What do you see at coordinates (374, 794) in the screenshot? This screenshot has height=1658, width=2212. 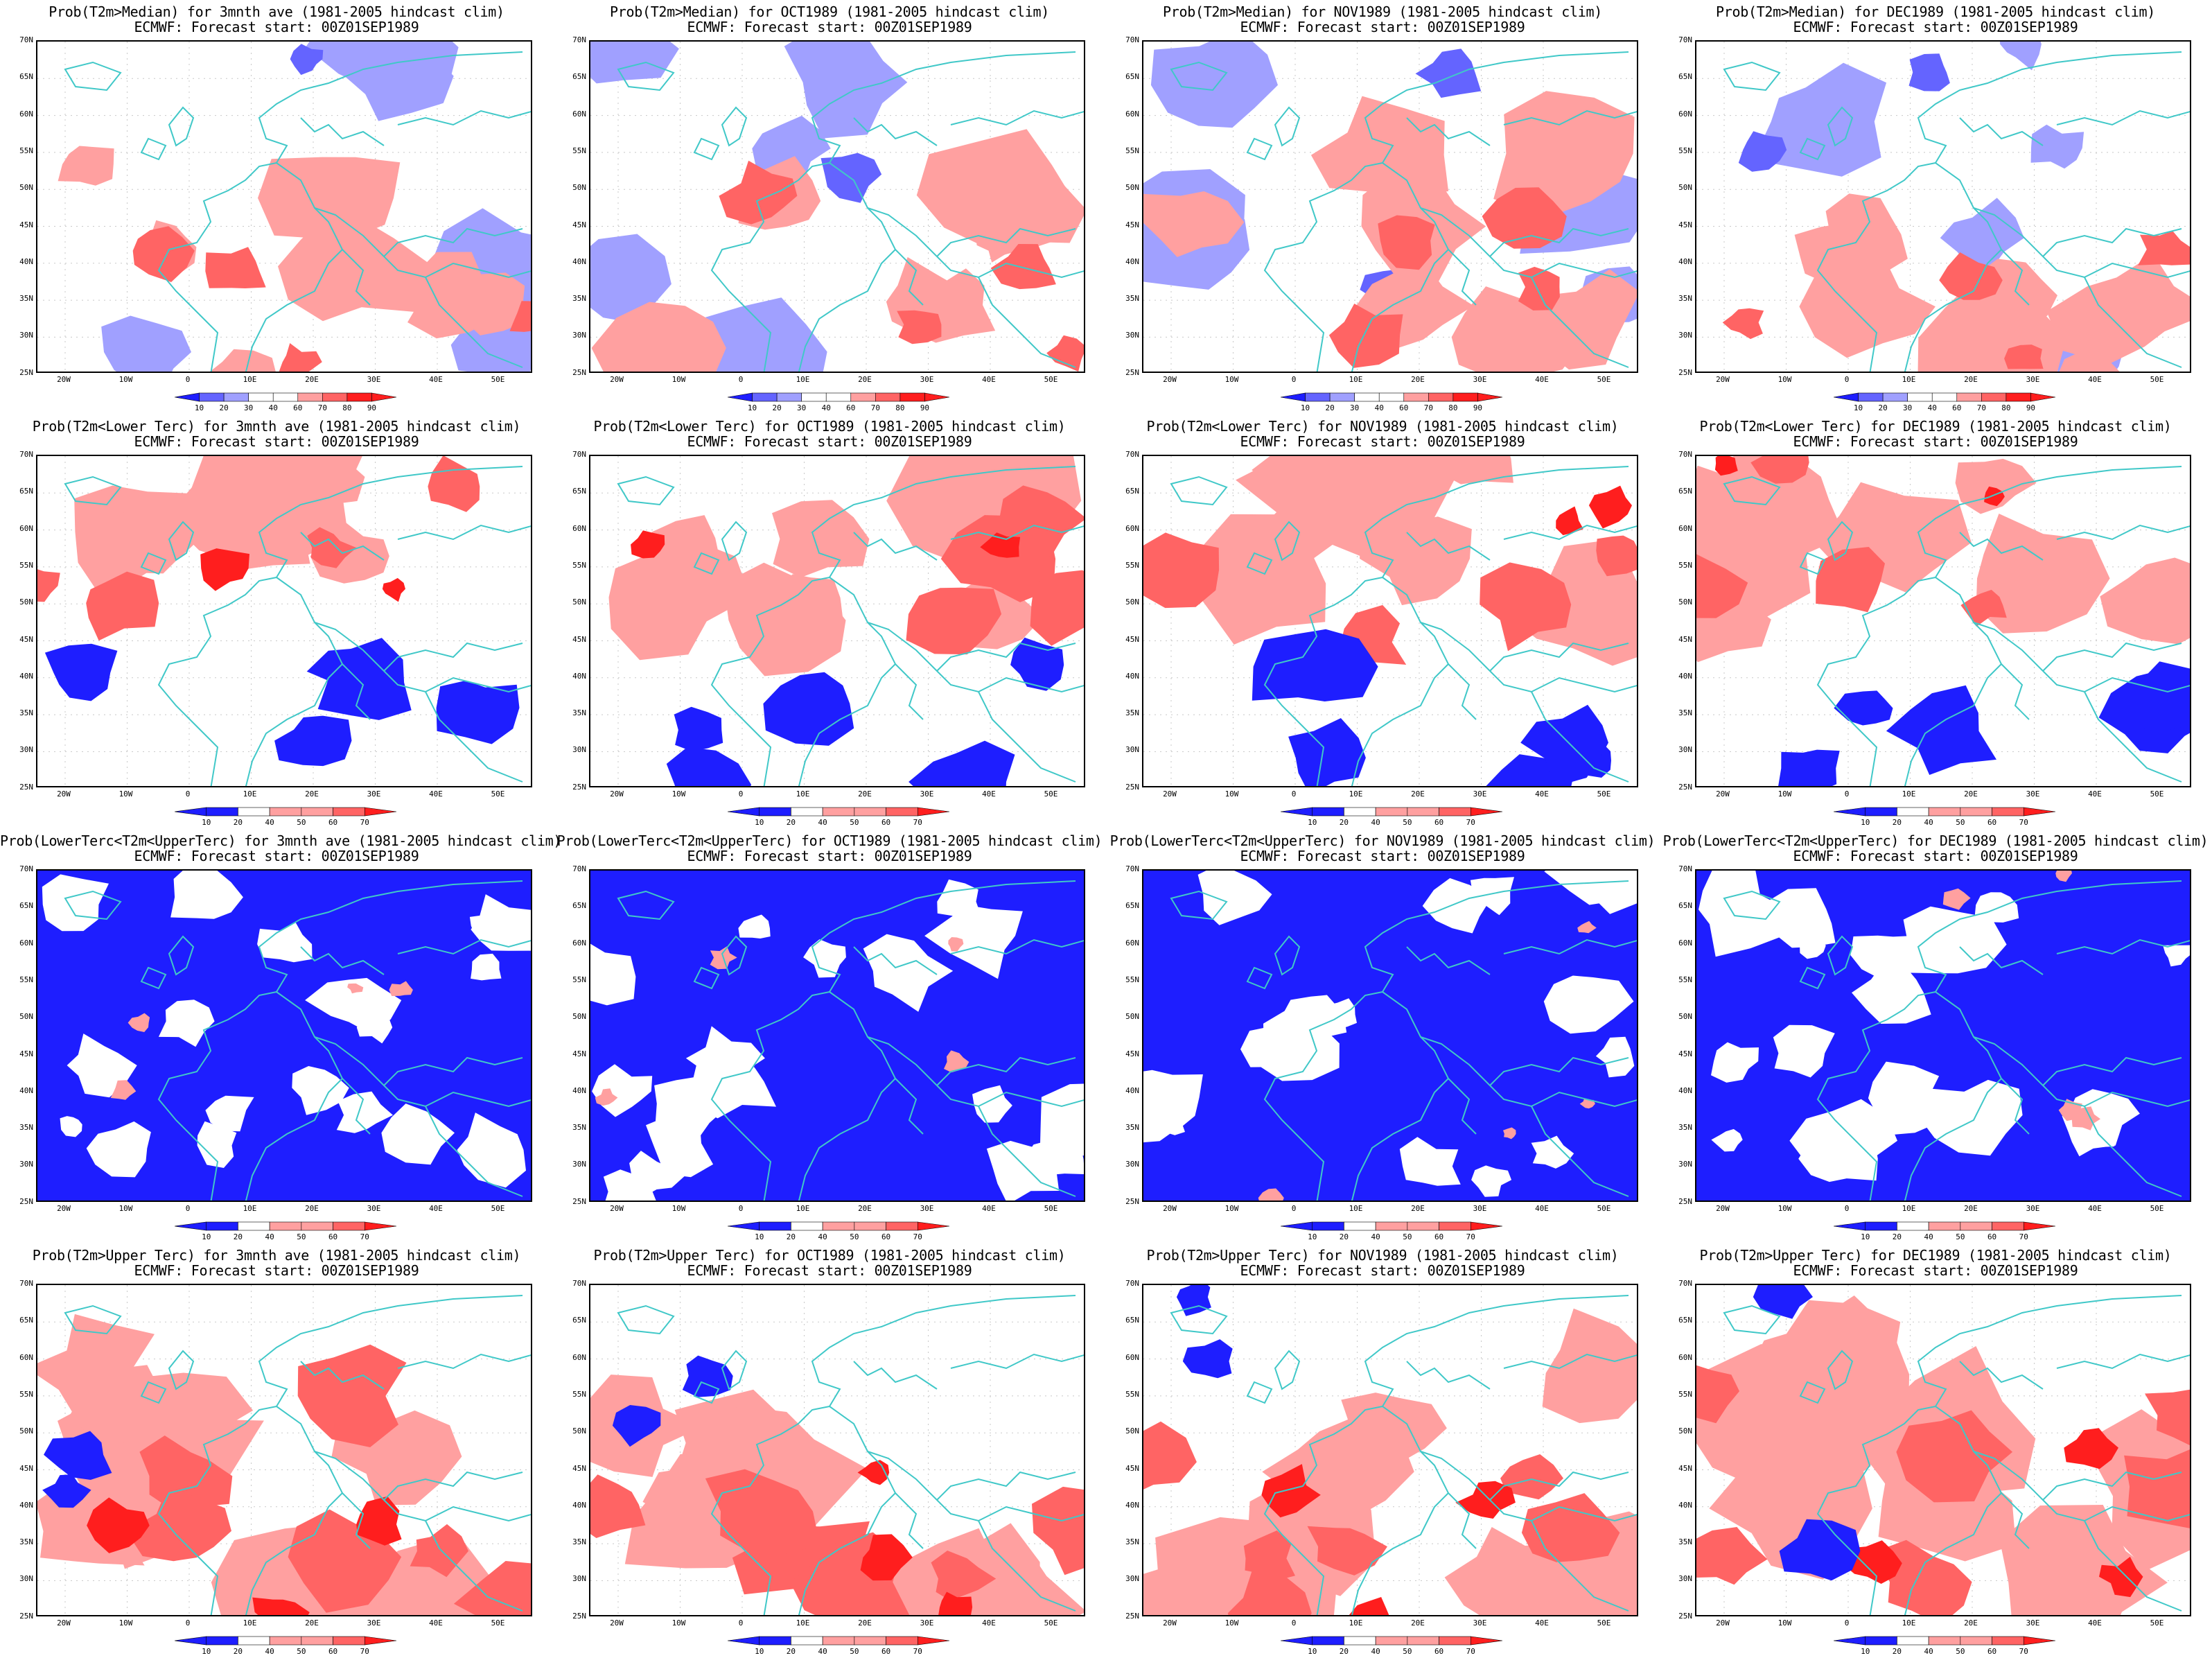 I see `x-tick-label: 30E` at bounding box center [374, 794].